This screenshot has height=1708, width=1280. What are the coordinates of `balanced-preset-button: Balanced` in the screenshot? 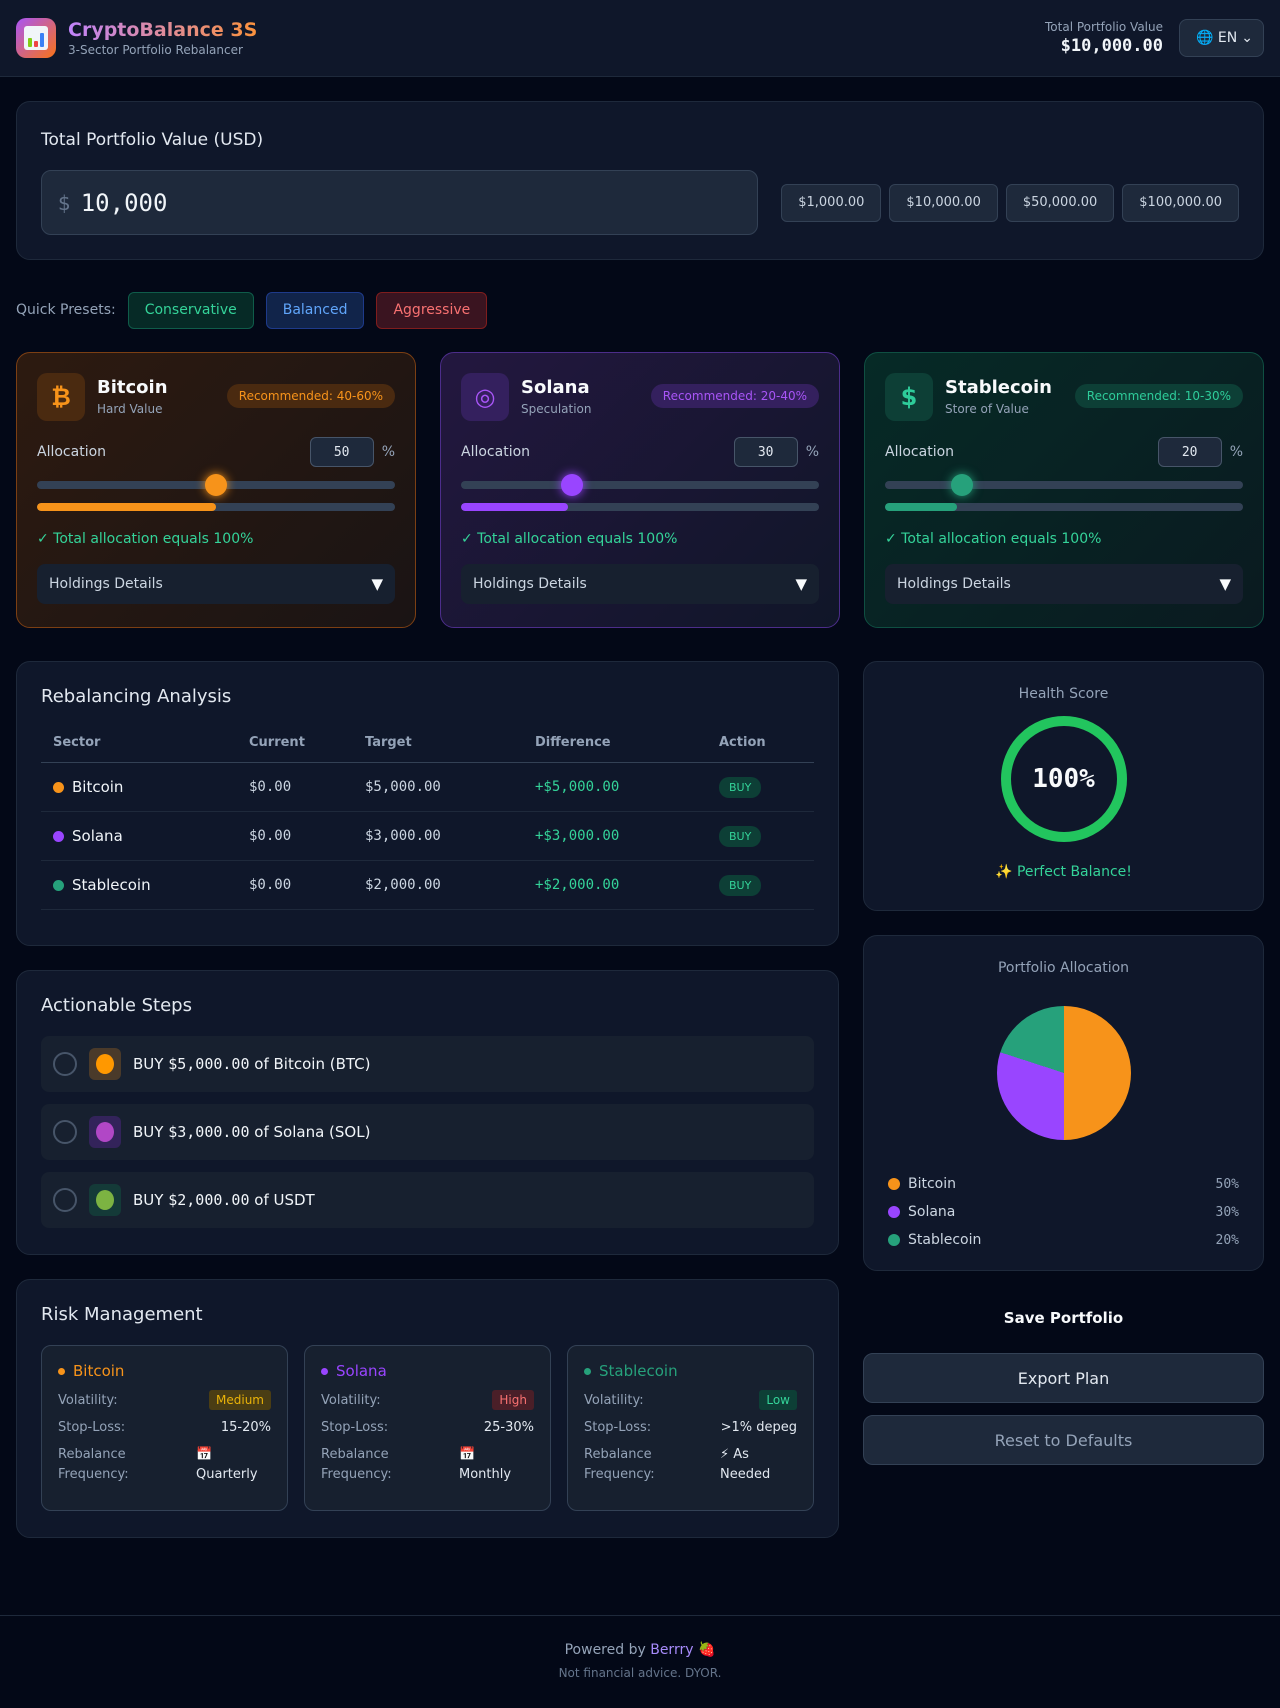 It's located at (315, 310).